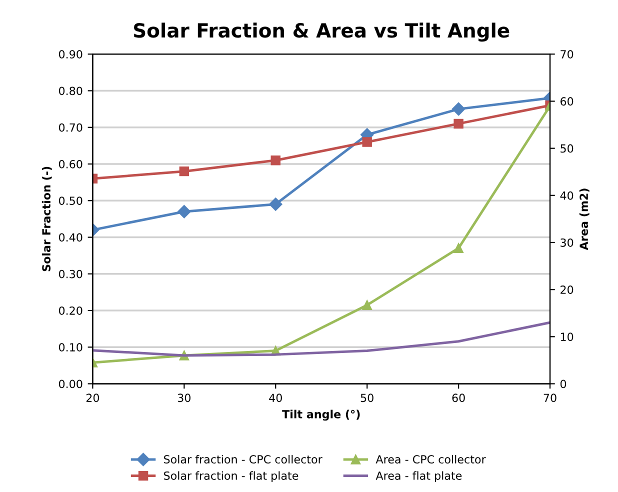  What do you see at coordinates (70, 237) in the screenshot?
I see `y-tick-label: 0.40` at bounding box center [70, 237].